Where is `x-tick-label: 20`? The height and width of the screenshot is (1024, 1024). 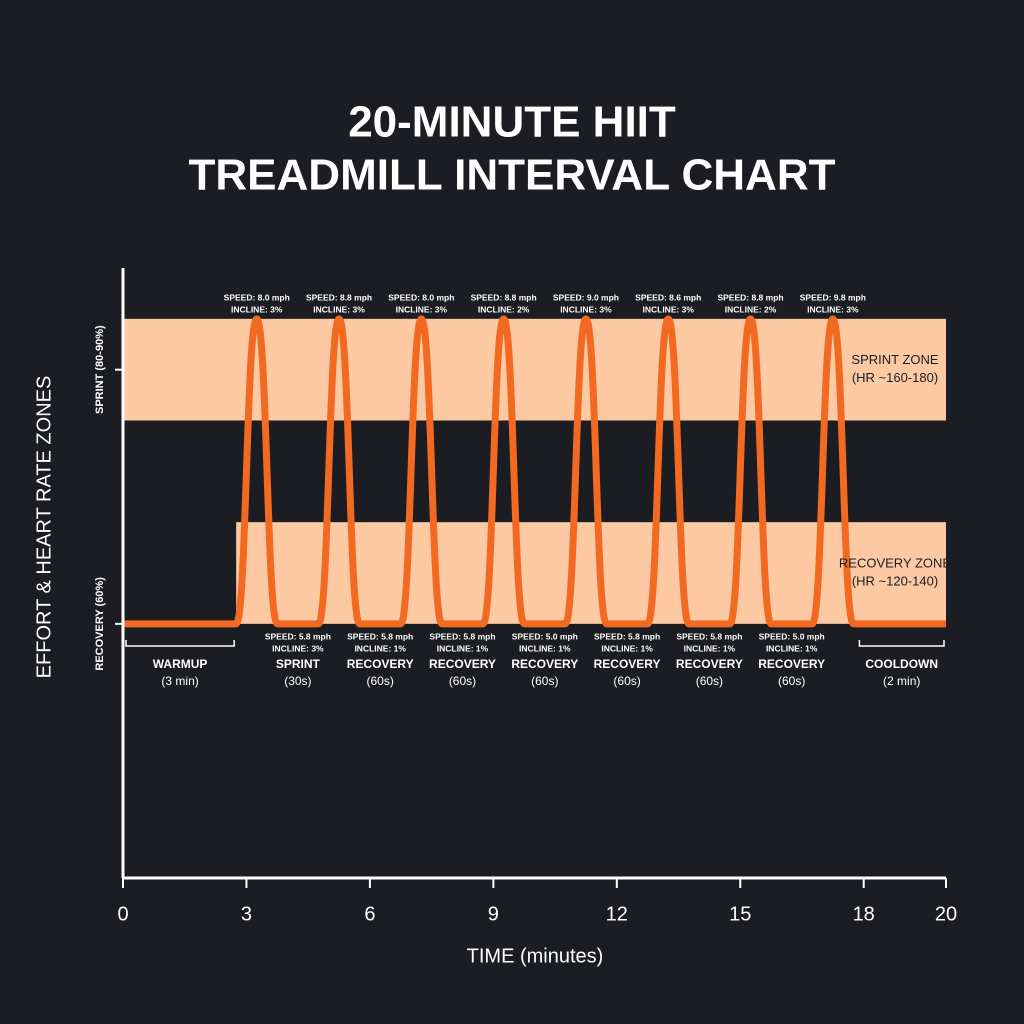 x-tick-label: 20 is located at coordinates (946, 914).